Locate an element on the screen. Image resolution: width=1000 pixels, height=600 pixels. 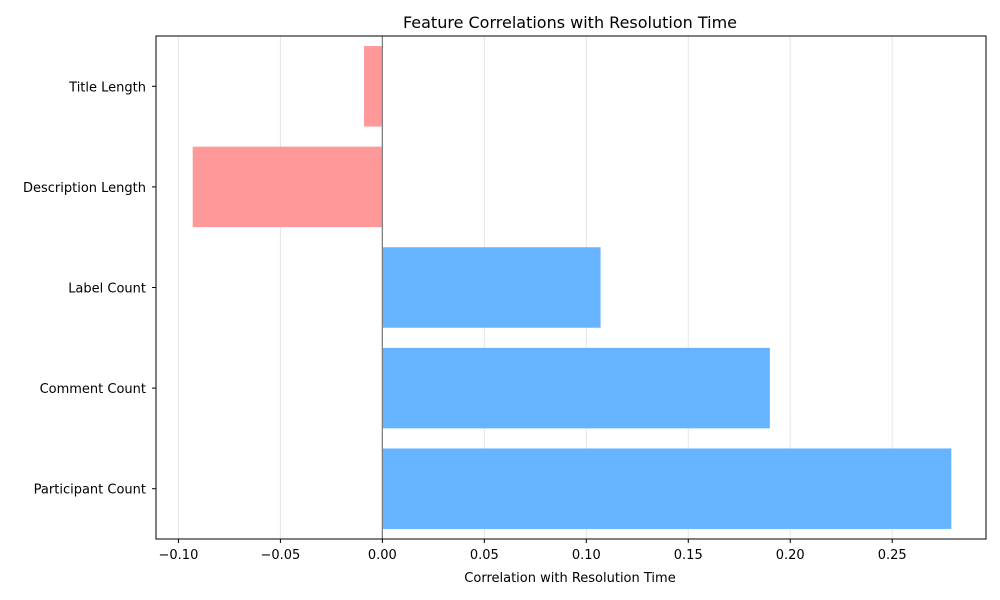
x-tick-label: 0.25 is located at coordinates (892, 555).